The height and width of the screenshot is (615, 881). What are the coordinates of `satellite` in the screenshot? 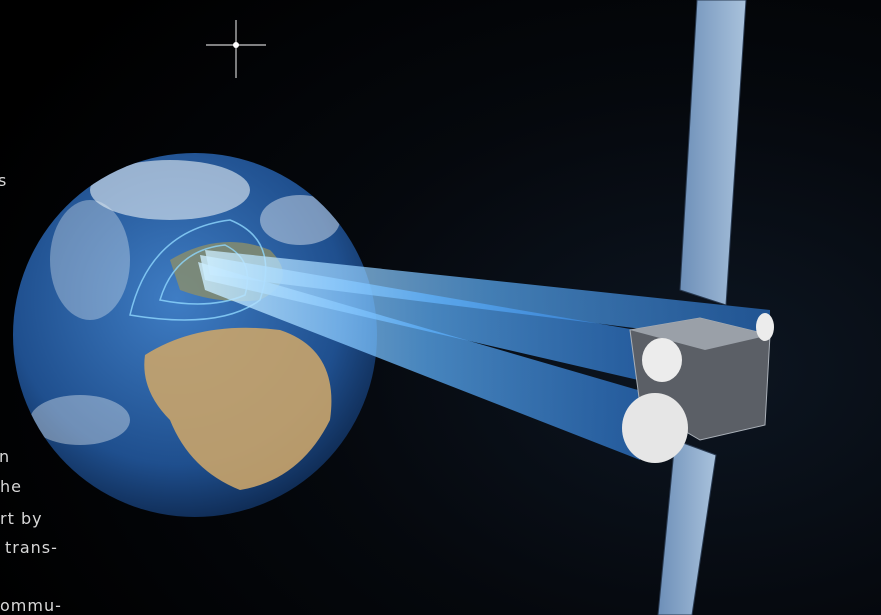 It's located at (698, 388).